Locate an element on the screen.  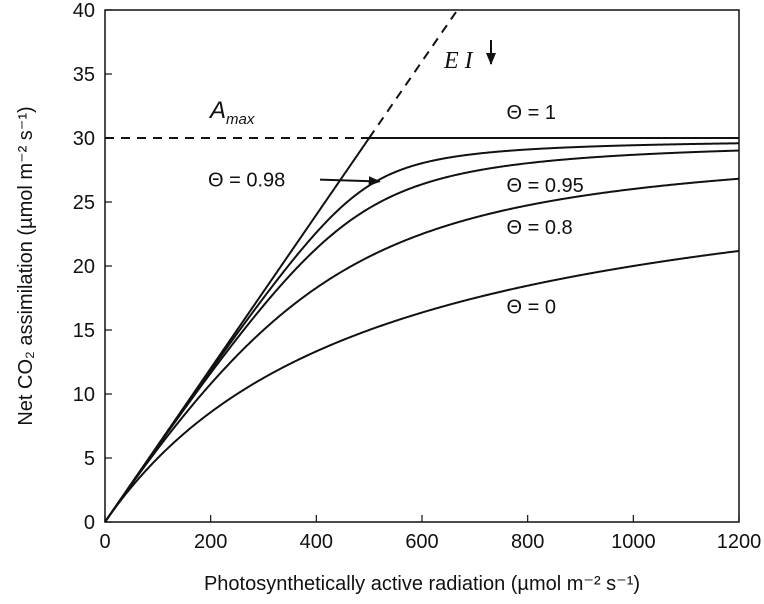
y-axis-label: Net CO₂ assimilation (µmol m⁻² s⁻¹) is located at coordinates (26, 265).